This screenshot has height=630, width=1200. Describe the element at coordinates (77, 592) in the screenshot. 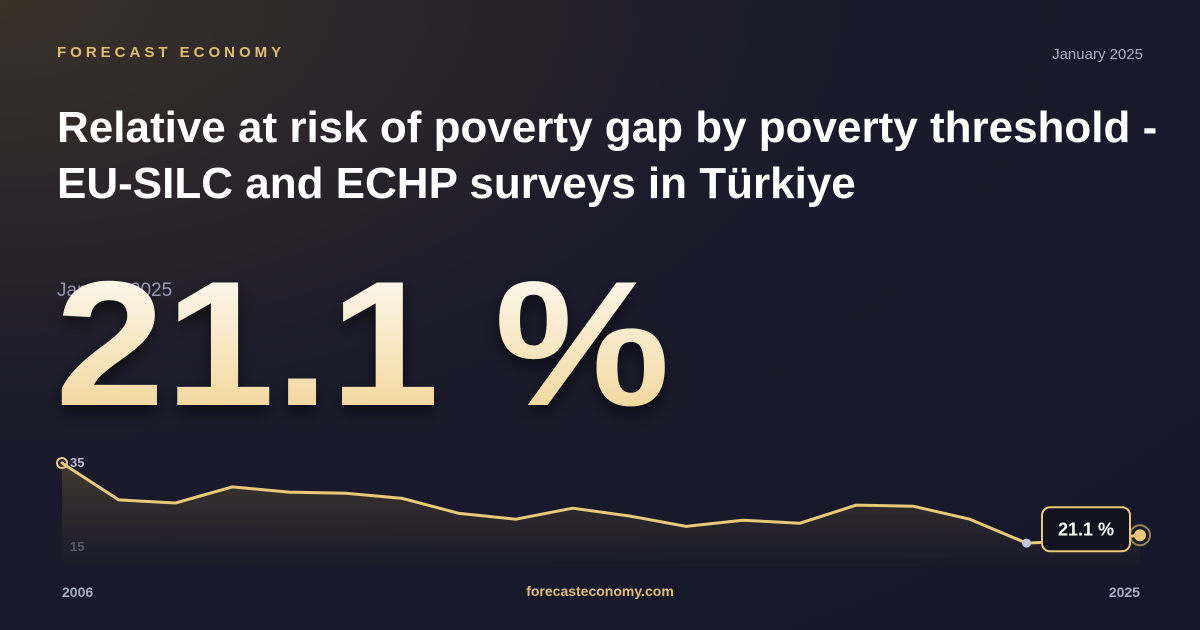

I see `x-tick-label: 2006` at that location.